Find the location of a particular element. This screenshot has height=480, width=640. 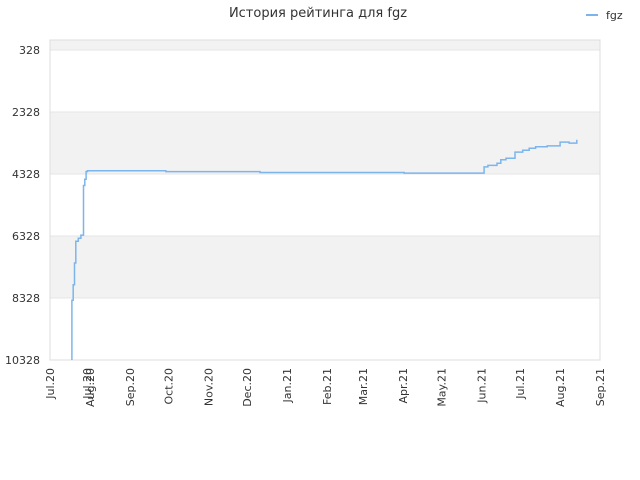

x-tick-label: Aug.21 is located at coordinates (560, 387).